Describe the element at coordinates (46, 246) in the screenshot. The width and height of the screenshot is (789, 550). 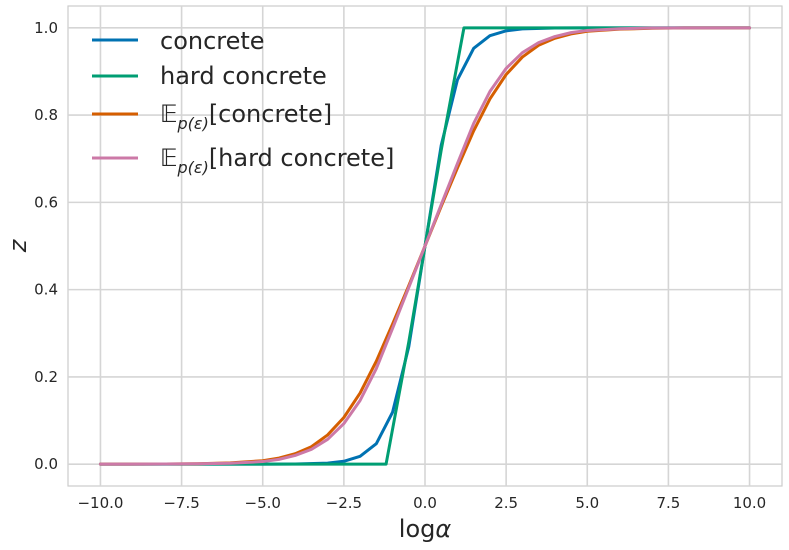
I see `y-tick-labels: 0.0 0.2 0.4 0.6 0.8 1.0` at that location.